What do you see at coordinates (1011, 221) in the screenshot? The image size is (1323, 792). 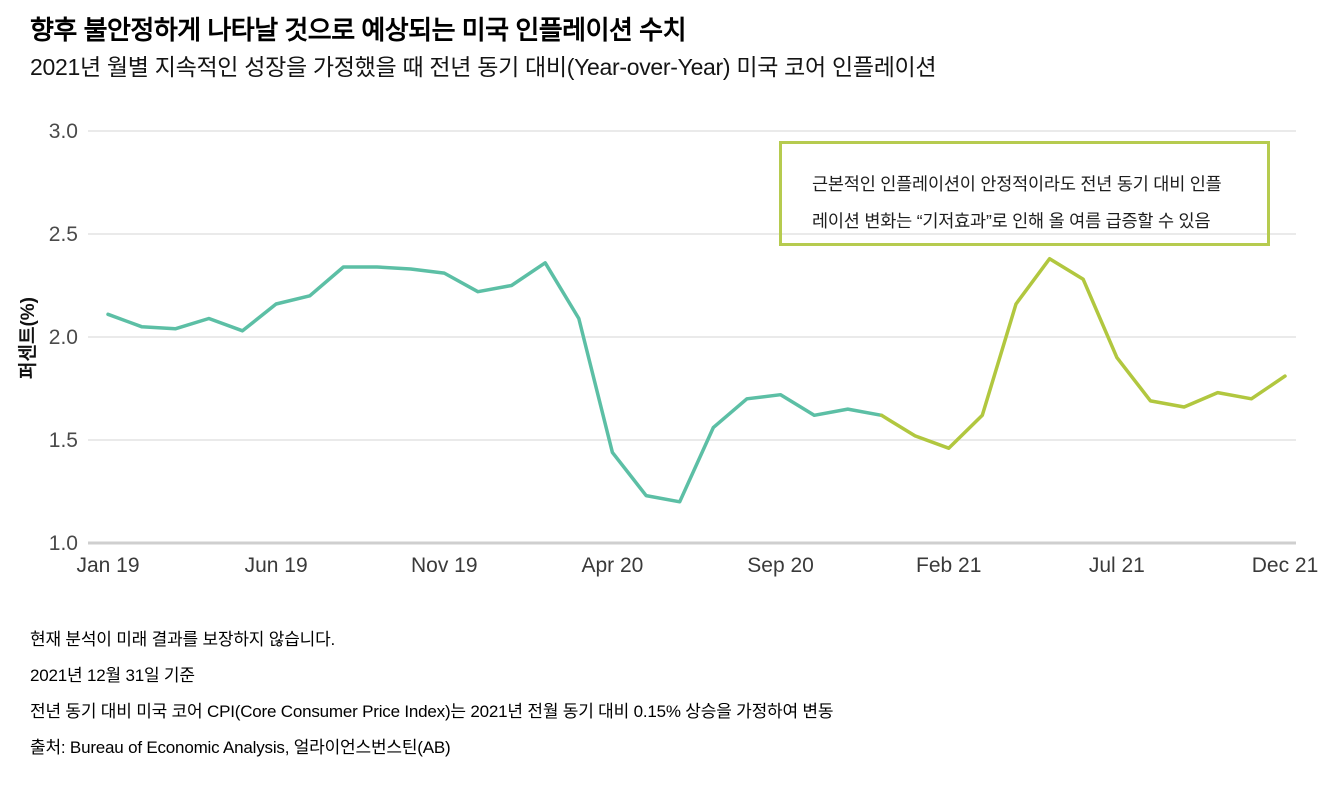 I see `annotation-text-line-2: 레이션 변화는 “기저효과”로 인해 올 여름 급증할 수 있음` at bounding box center [1011, 221].